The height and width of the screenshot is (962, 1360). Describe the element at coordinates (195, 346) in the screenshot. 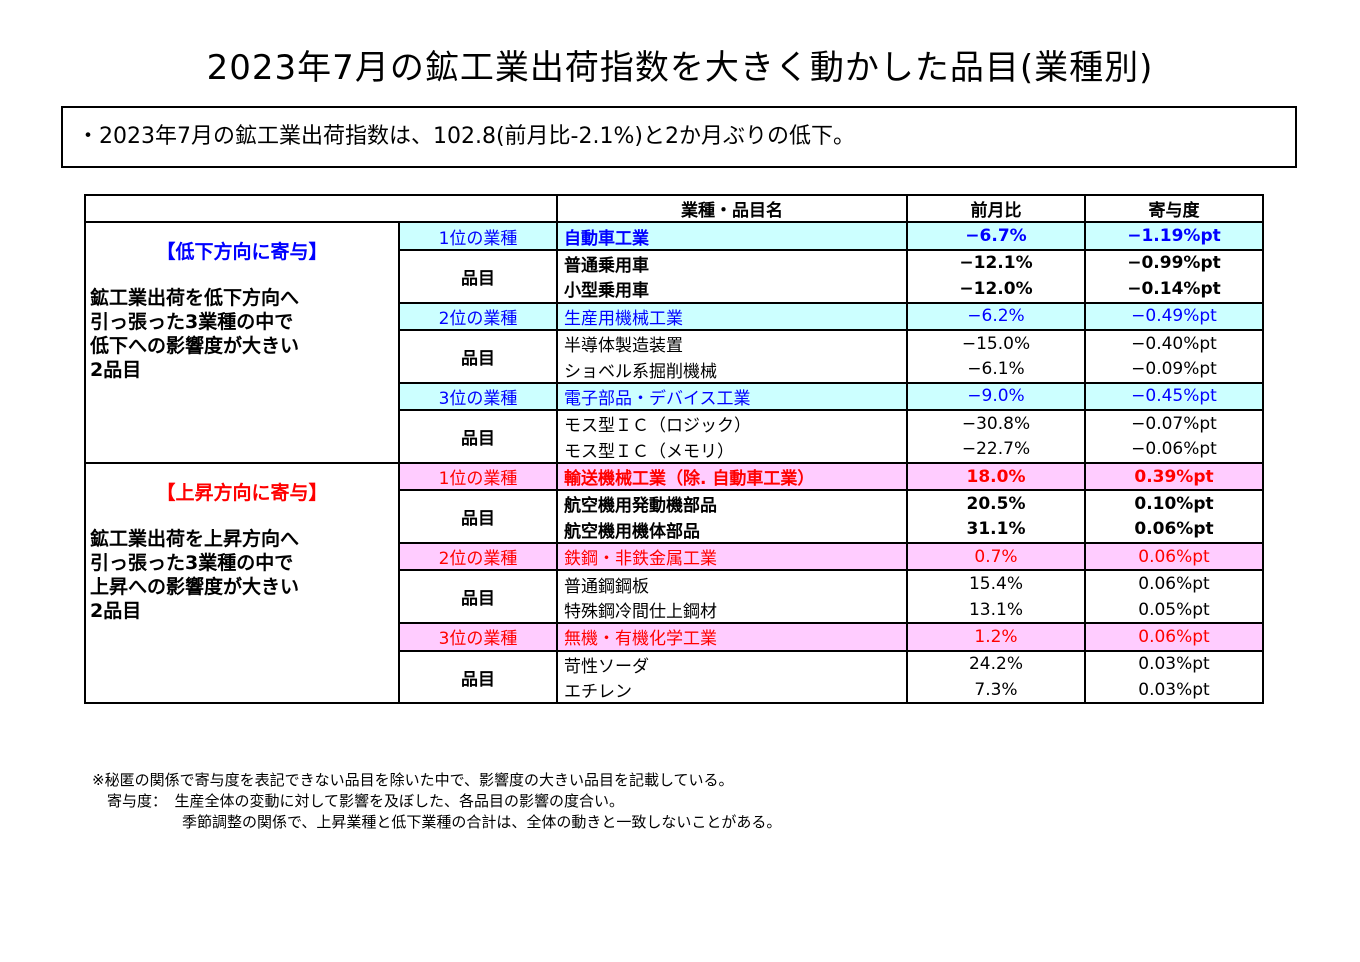

I see `group-description-line: 低下への影響度が大きい` at that location.